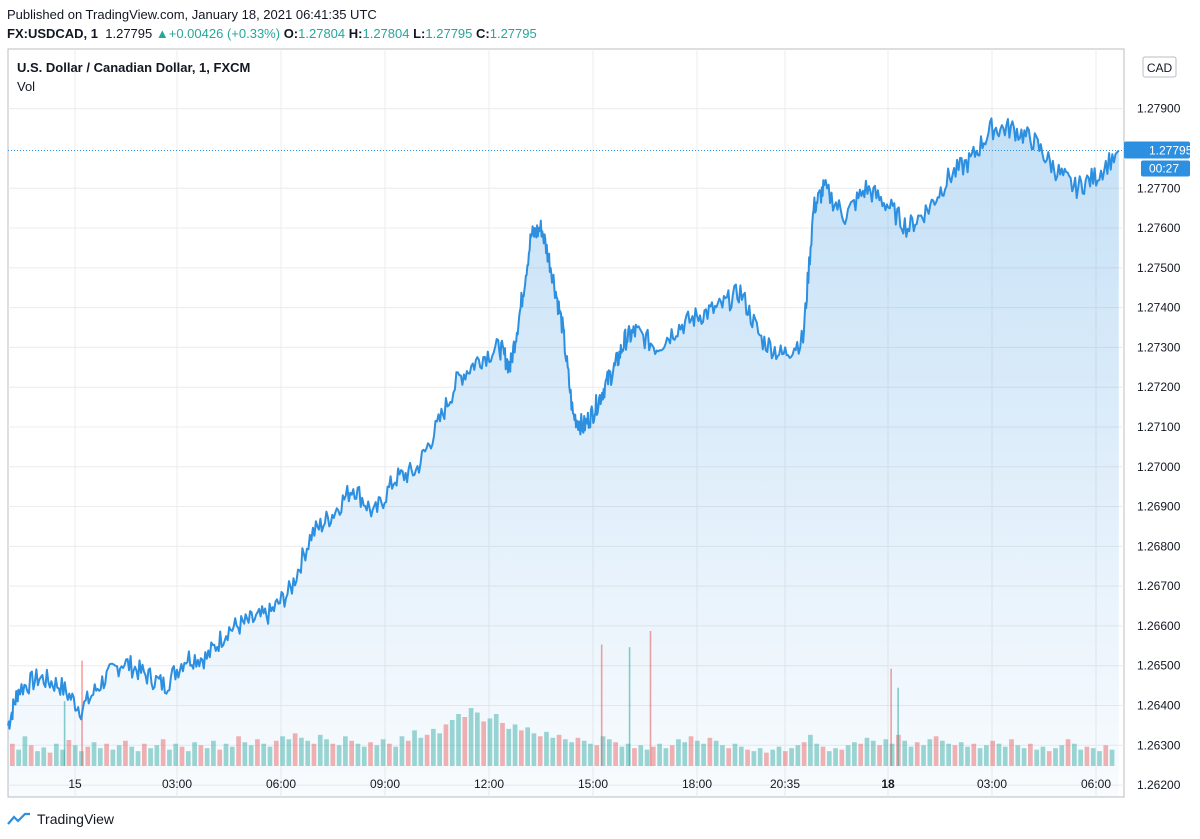 The width and height of the screenshot is (1200, 839). What do you see at coordinates (26, 86) in the screenshot?
I see `volume-legend: Vol` at bounding box center [26, 86].